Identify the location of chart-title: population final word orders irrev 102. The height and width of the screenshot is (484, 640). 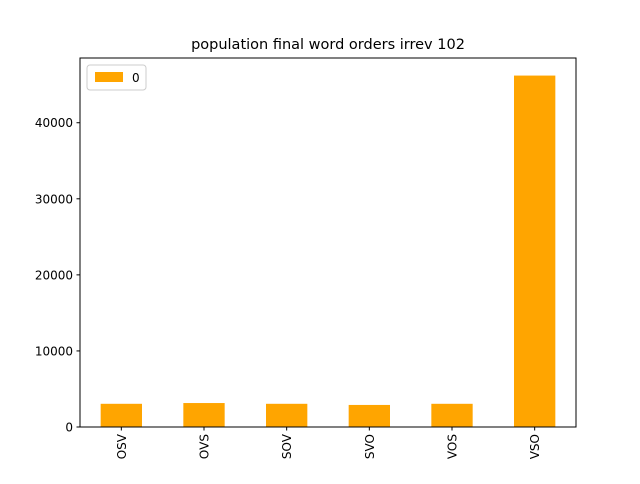
(328, 45).